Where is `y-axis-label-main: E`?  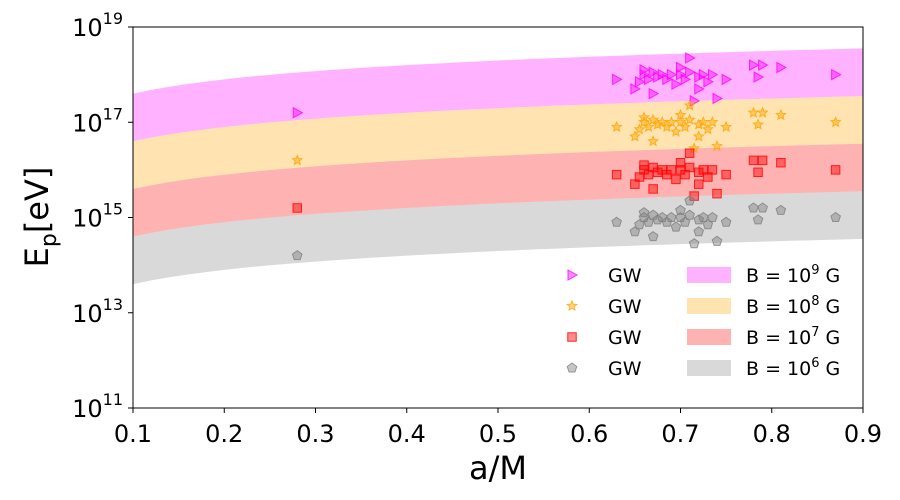
y-axis-label-main: E is located at coordinates (37, 257).